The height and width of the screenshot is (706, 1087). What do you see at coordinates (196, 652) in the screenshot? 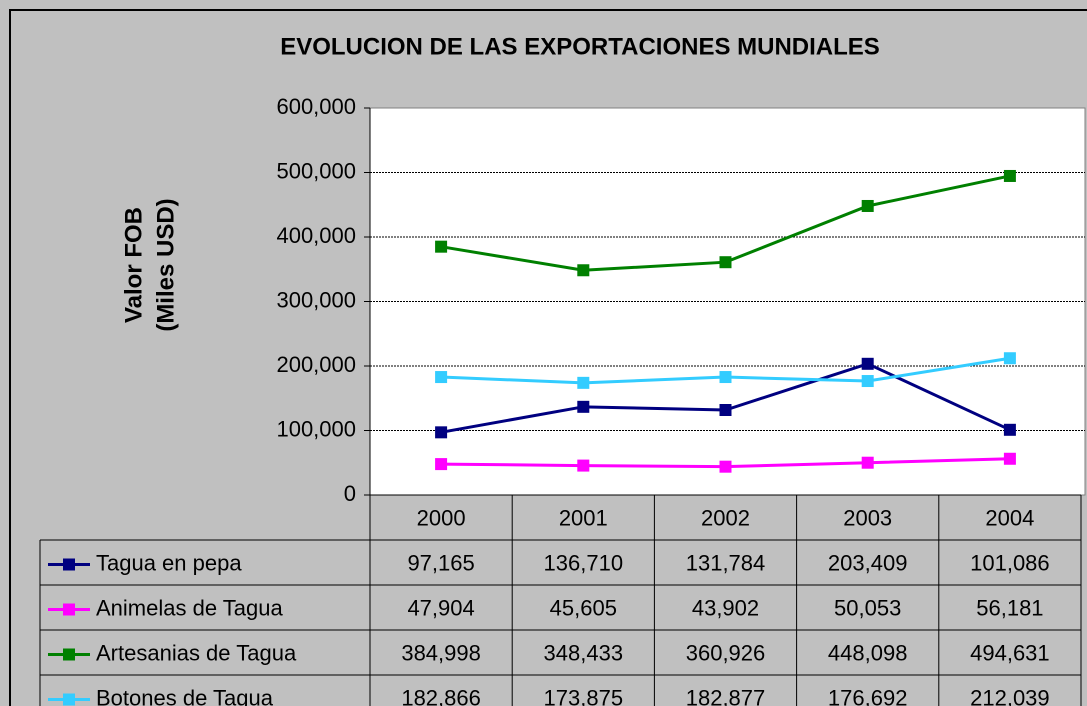
I see `legend-label: Artesanias de Tagua` at bounding box center [196, 652].